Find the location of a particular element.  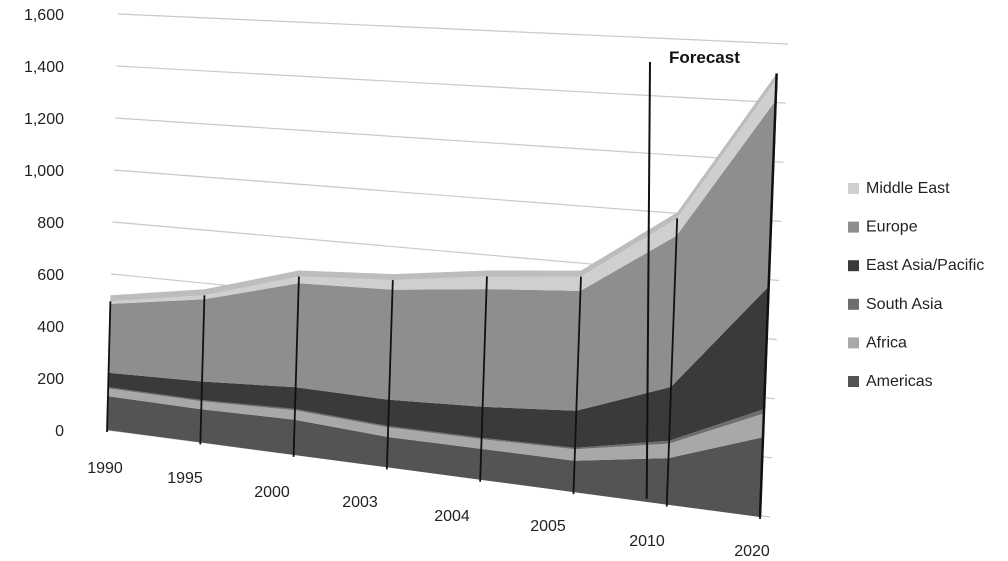

y-tick-label: 1,400 is located at coordinates (44, 67).